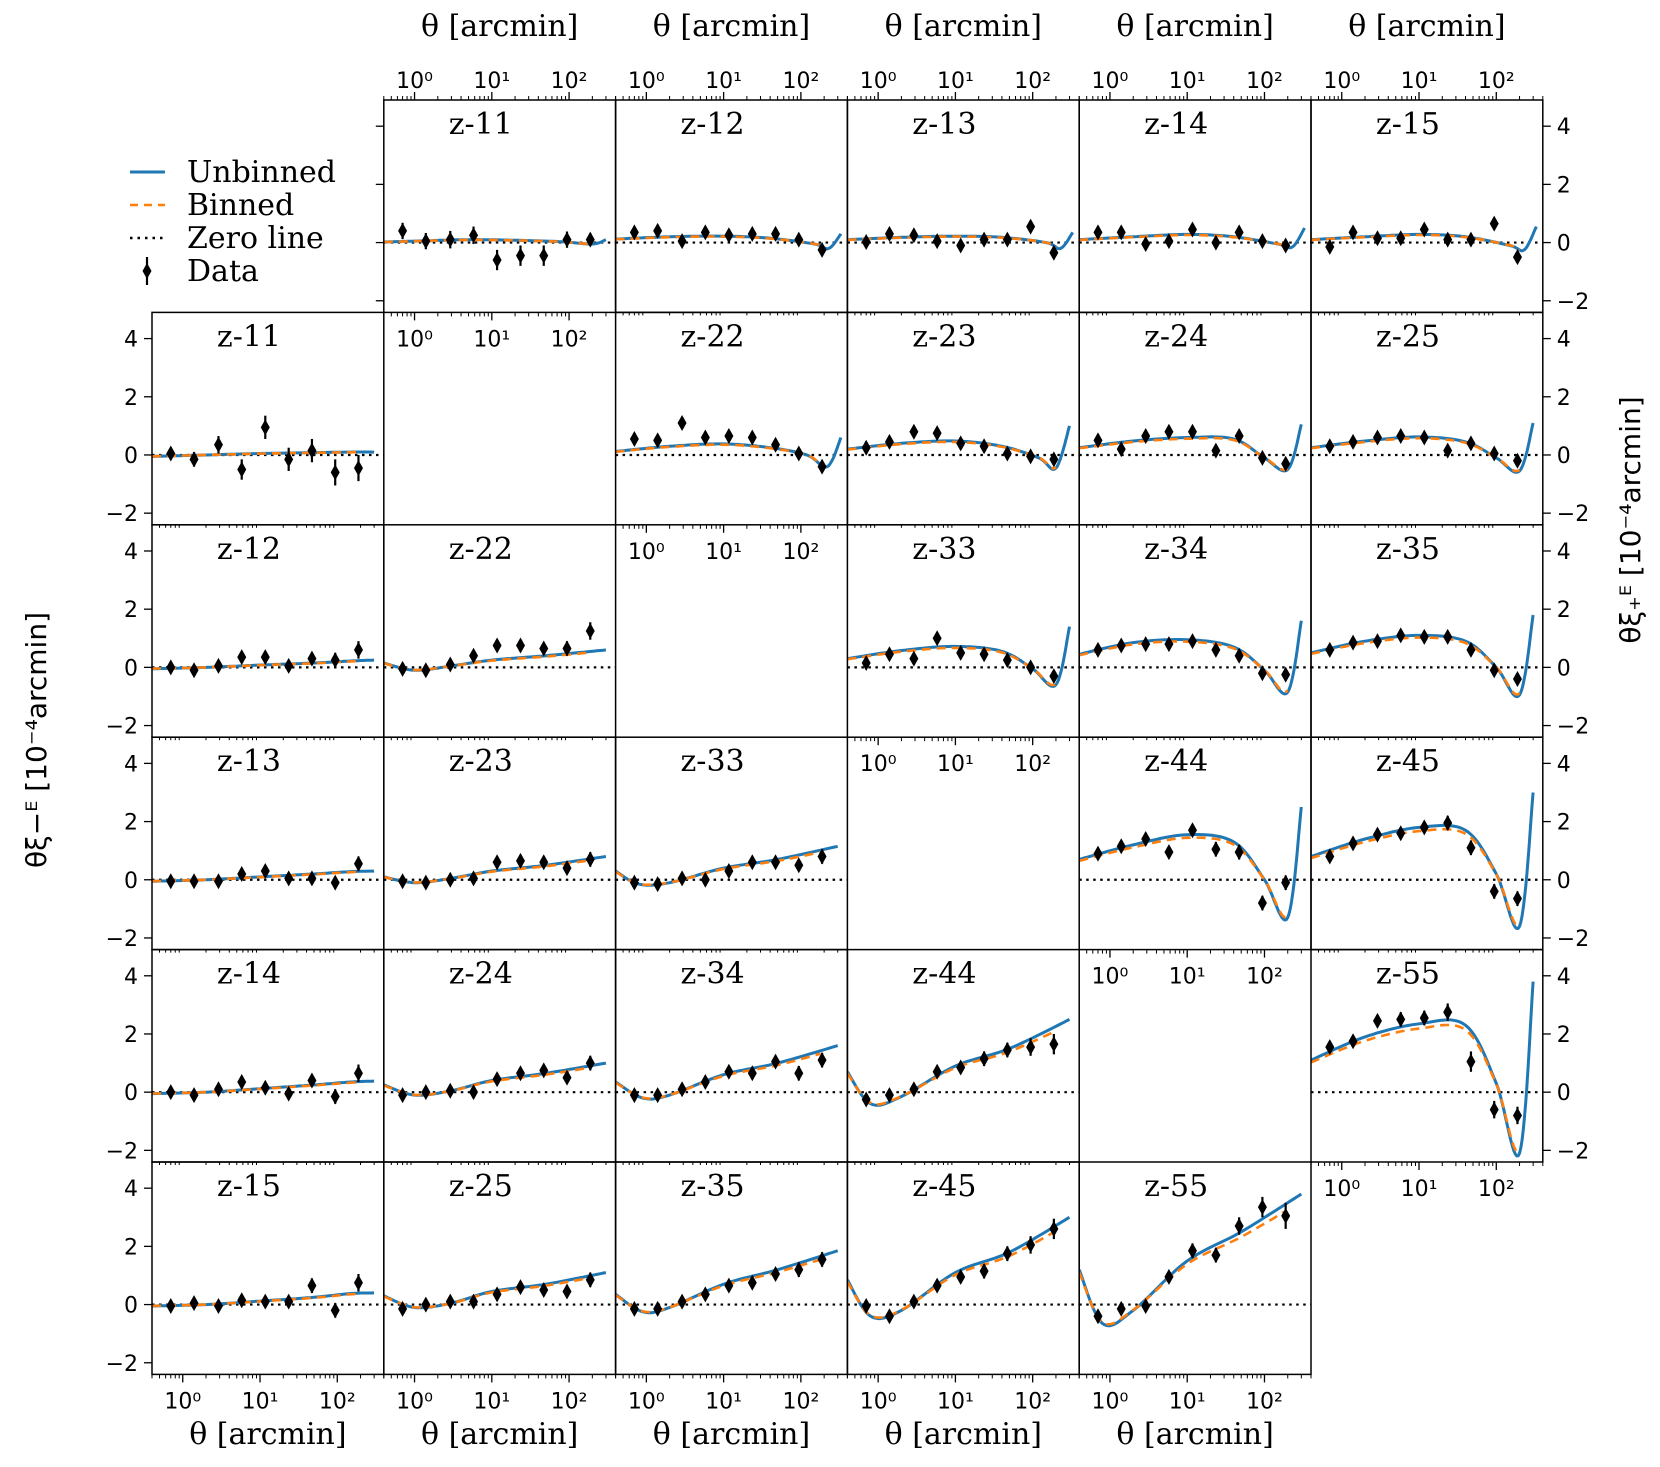 The width and height of the screenshot is (1660, 1467). I want to click on panel-label: z-44, so click(1176, 761).